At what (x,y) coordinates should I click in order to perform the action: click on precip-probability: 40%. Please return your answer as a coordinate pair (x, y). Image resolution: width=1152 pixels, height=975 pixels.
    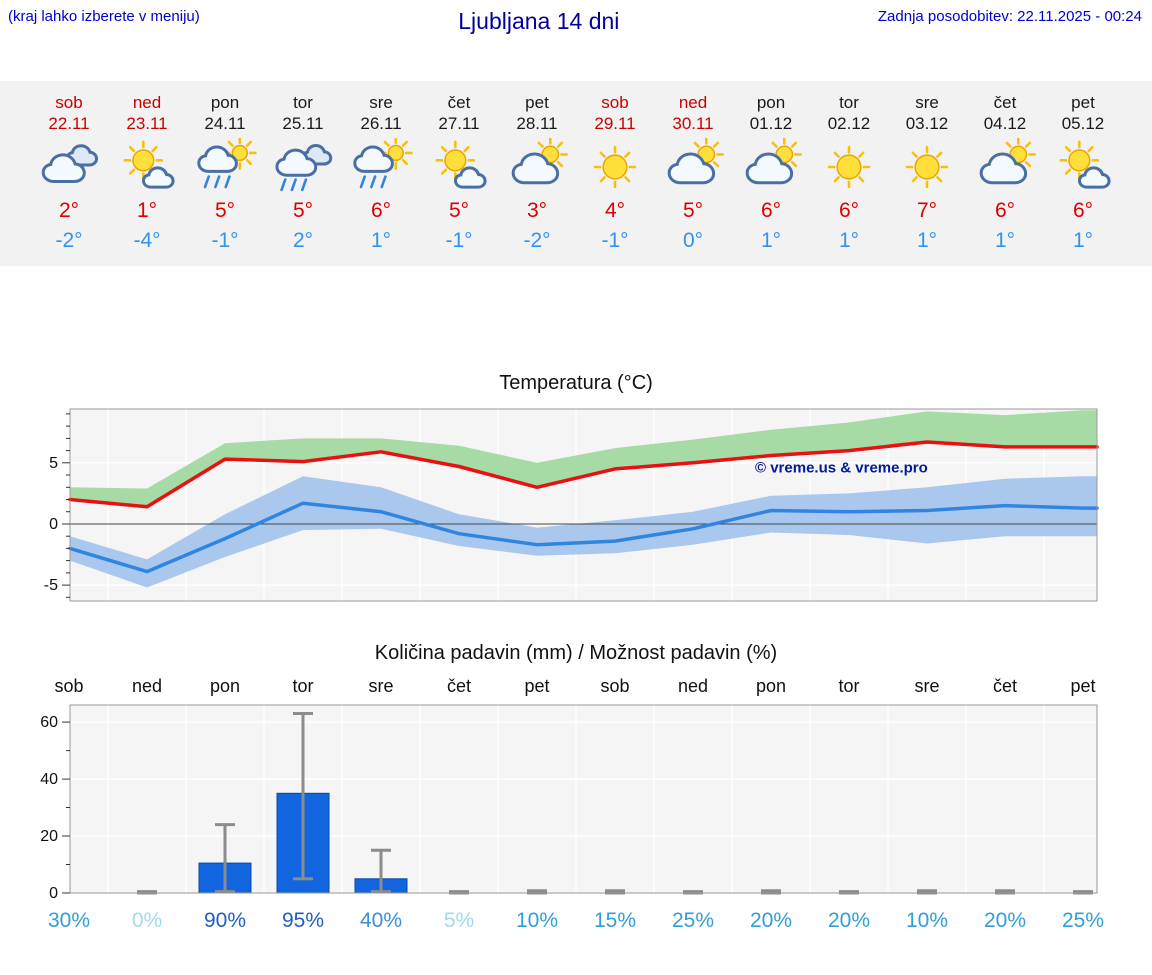
    Looking at the image, I should click on (381, 920).